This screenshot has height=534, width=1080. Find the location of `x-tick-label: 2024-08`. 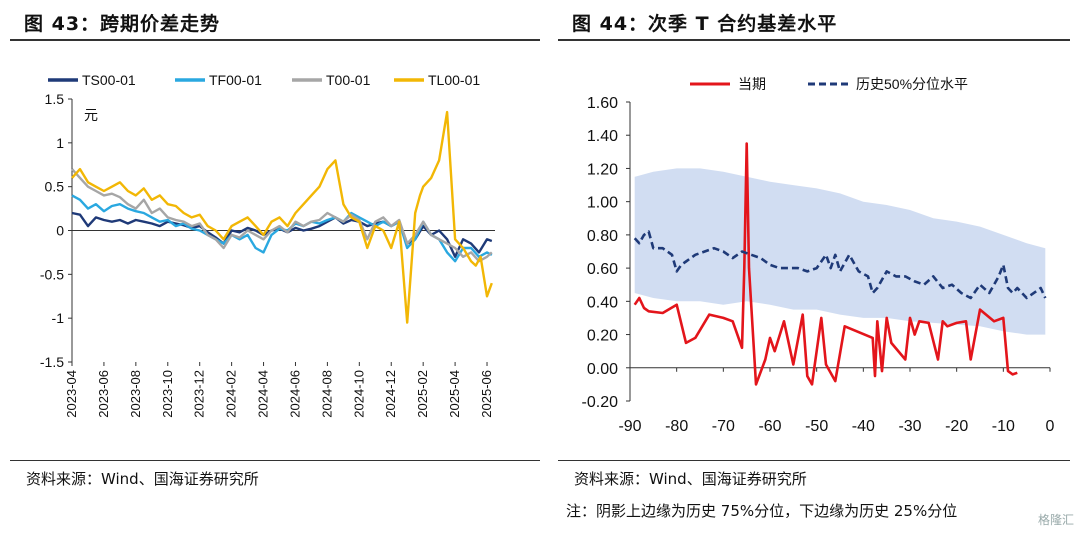

x-tick-label: 2024-08 is located at coordinates (326, 394).